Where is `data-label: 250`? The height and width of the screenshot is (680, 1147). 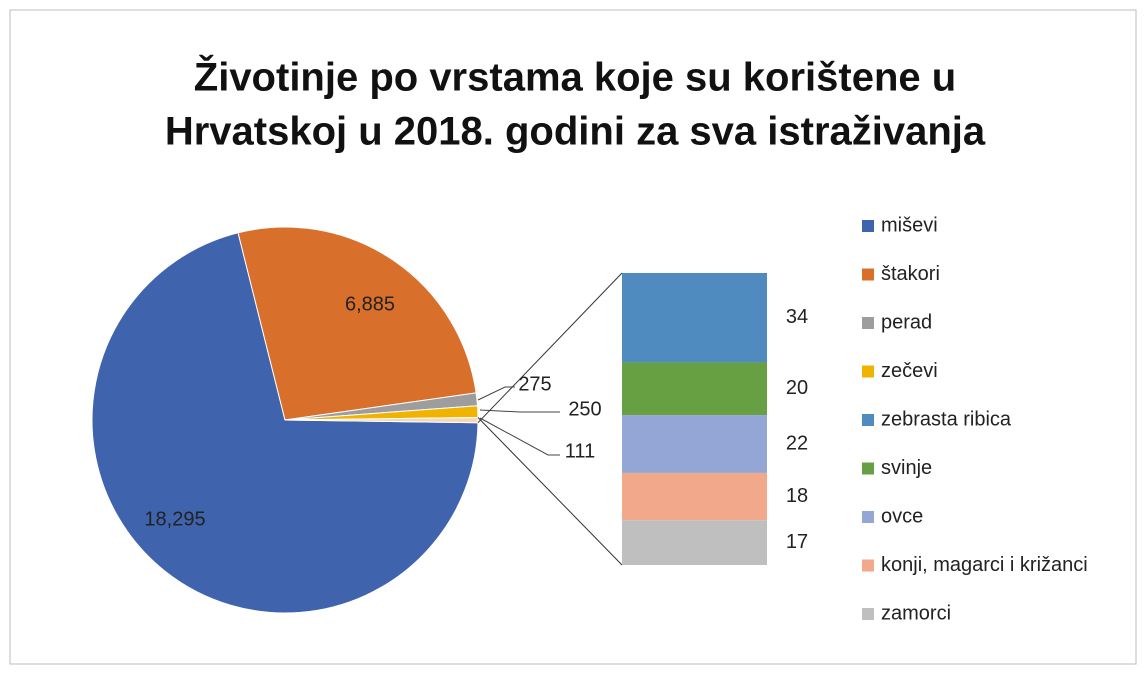
data-label: 250 is located at coordinates (584, 409).